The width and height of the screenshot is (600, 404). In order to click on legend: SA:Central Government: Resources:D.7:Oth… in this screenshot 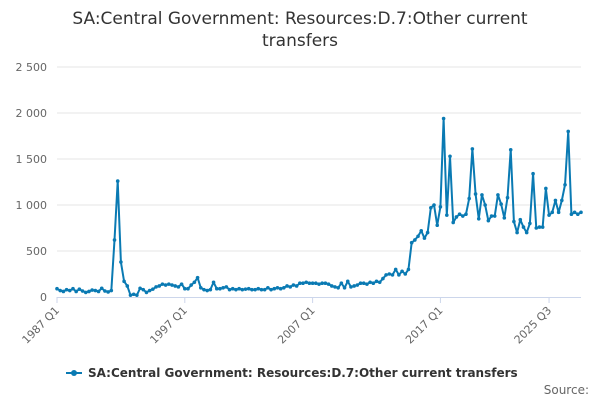, I will do `click(292, 373)`.